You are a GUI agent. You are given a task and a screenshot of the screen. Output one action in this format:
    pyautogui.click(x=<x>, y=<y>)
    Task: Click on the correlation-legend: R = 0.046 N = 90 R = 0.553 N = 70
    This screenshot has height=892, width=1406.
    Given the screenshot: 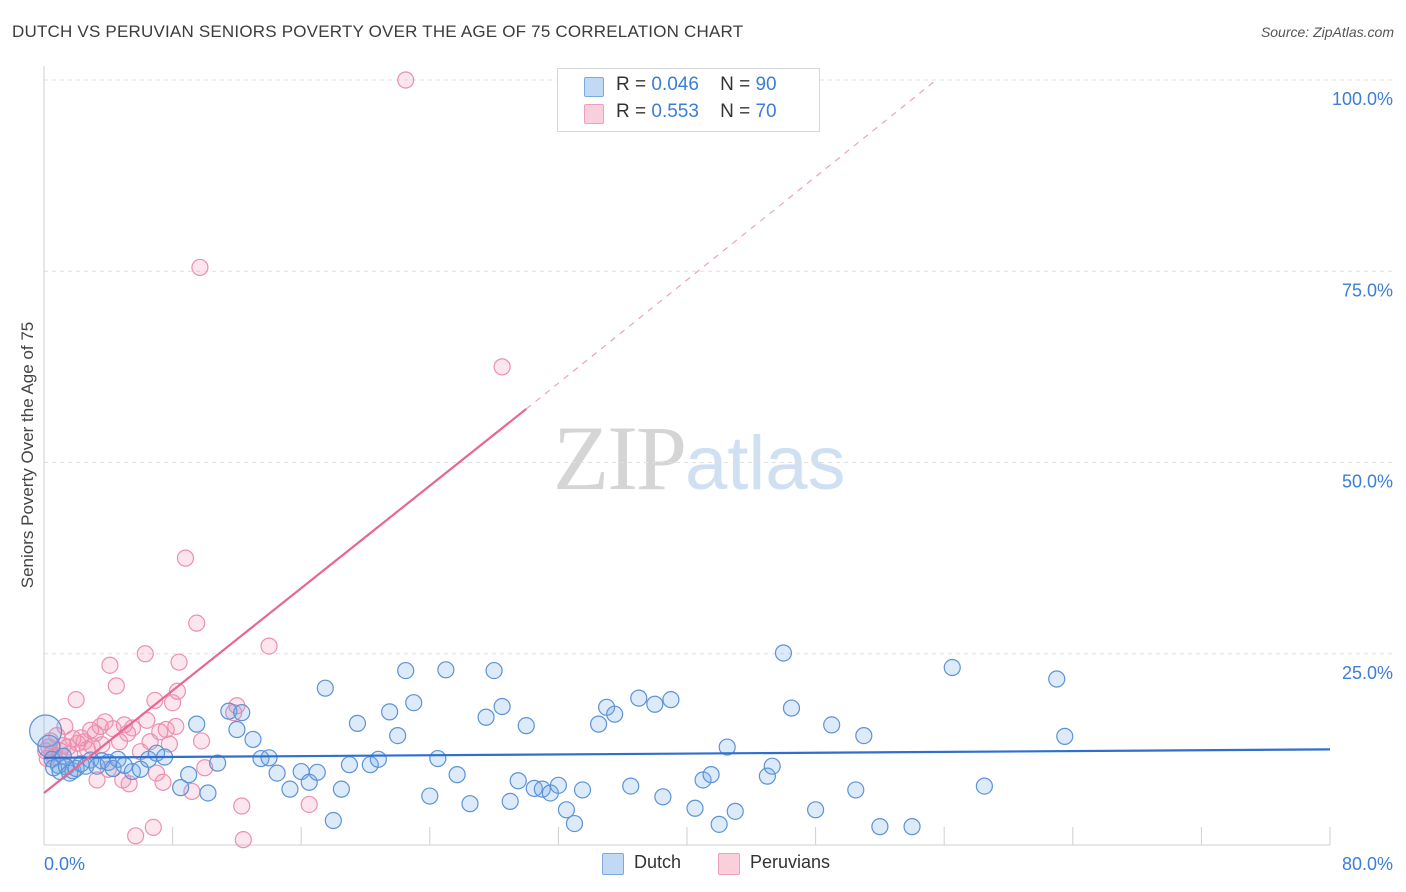 What is the action you would take?
    pyautogui.click(x=688, y=100)
    